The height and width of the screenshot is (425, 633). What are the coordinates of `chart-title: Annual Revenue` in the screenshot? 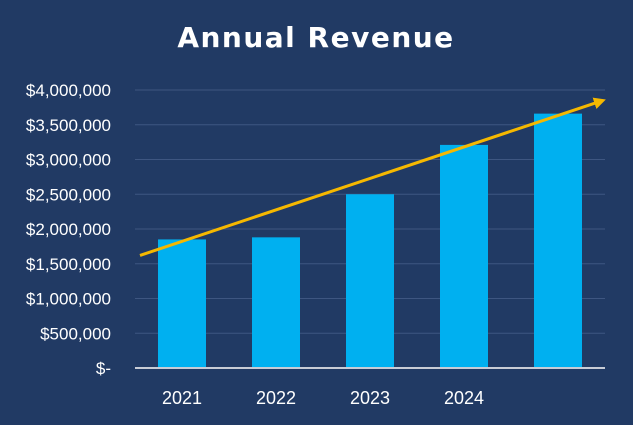 It's located at (315, 37).